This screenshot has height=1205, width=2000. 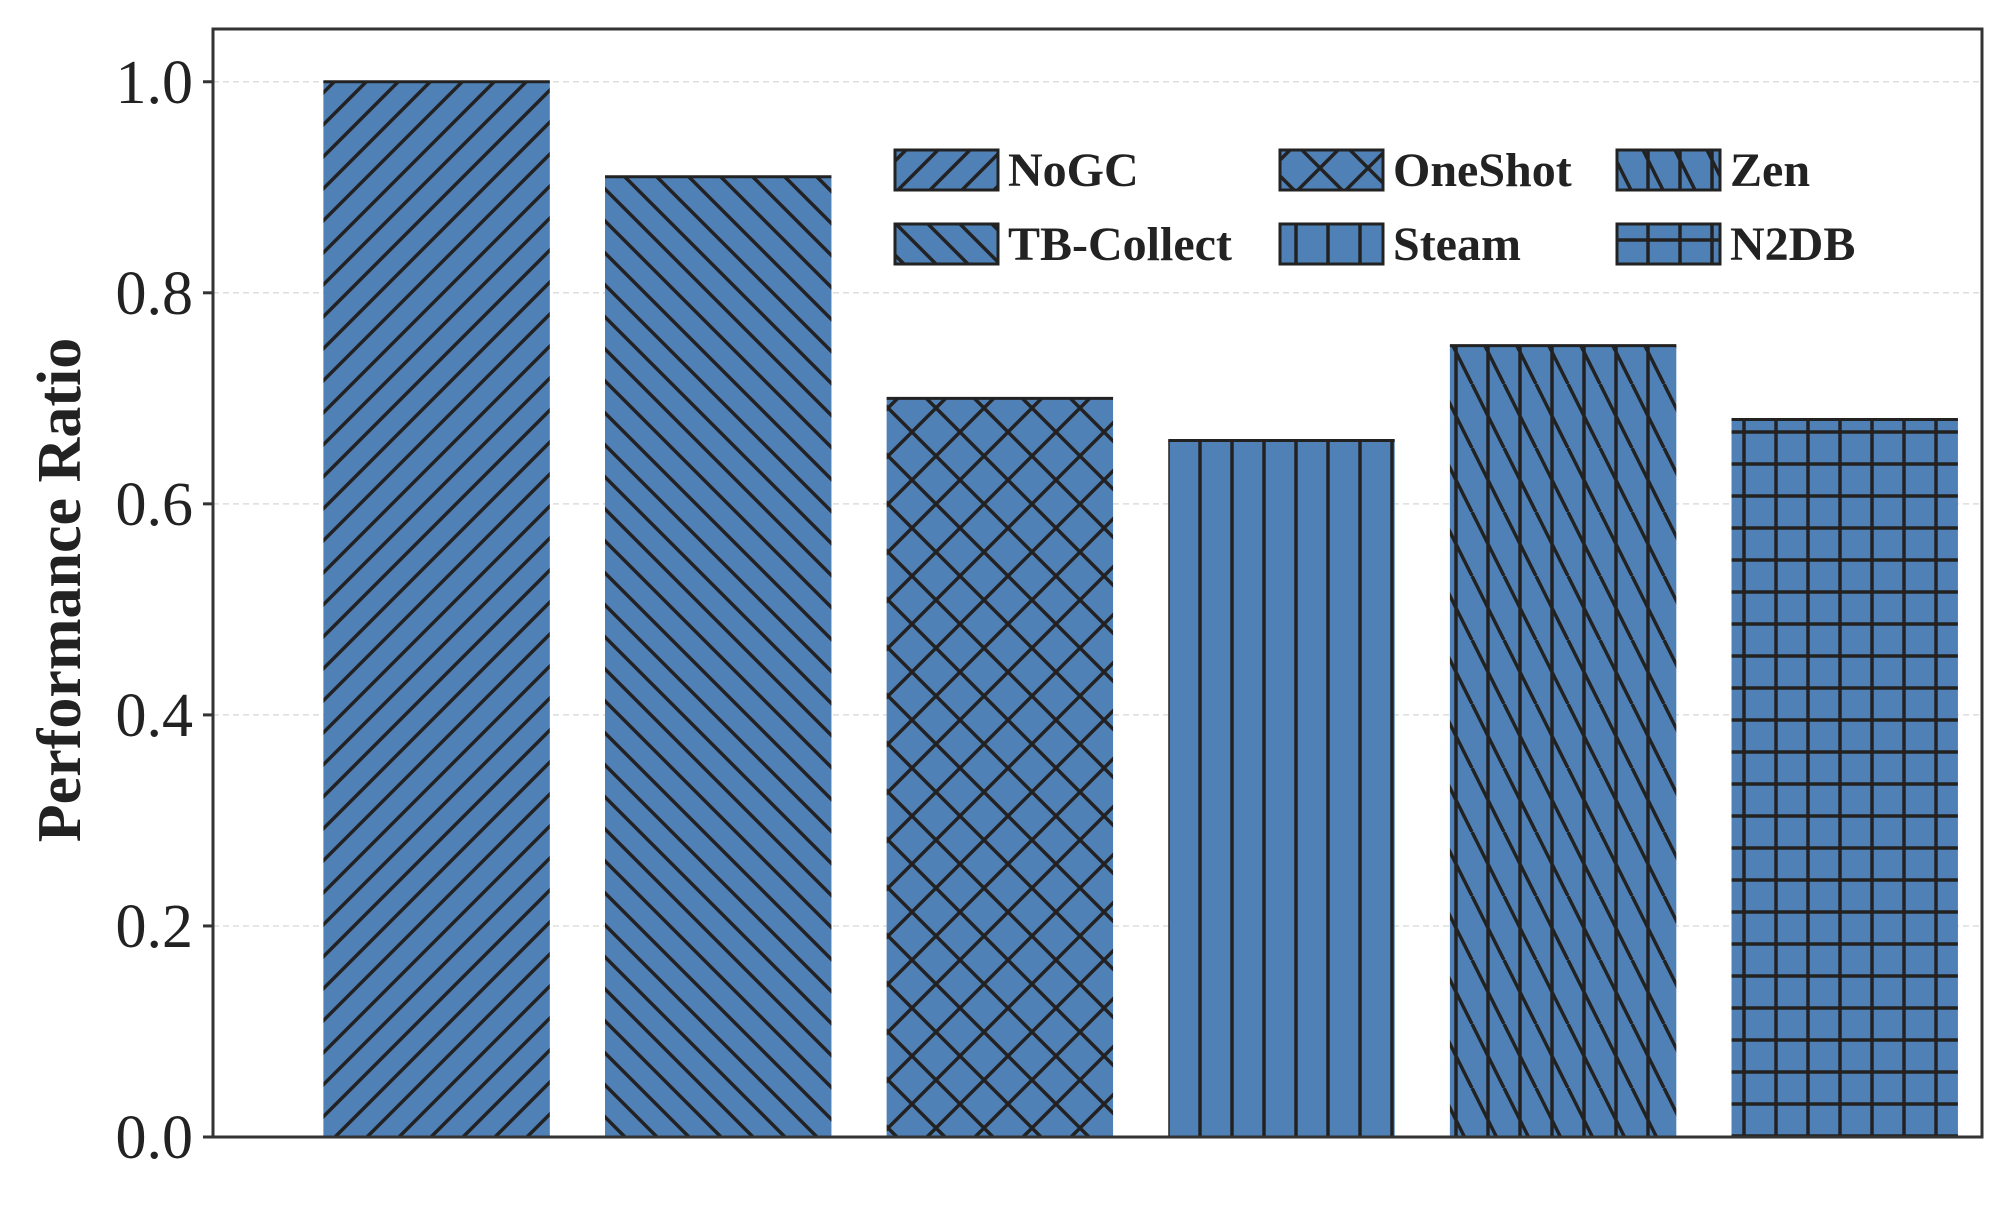 What do you see at coordinates (164, 610) in the screenshot?
I see `y-ticks: 0.0 0.2 0.4 0.6 0.8 1.0` at bounding box center [164, 610].